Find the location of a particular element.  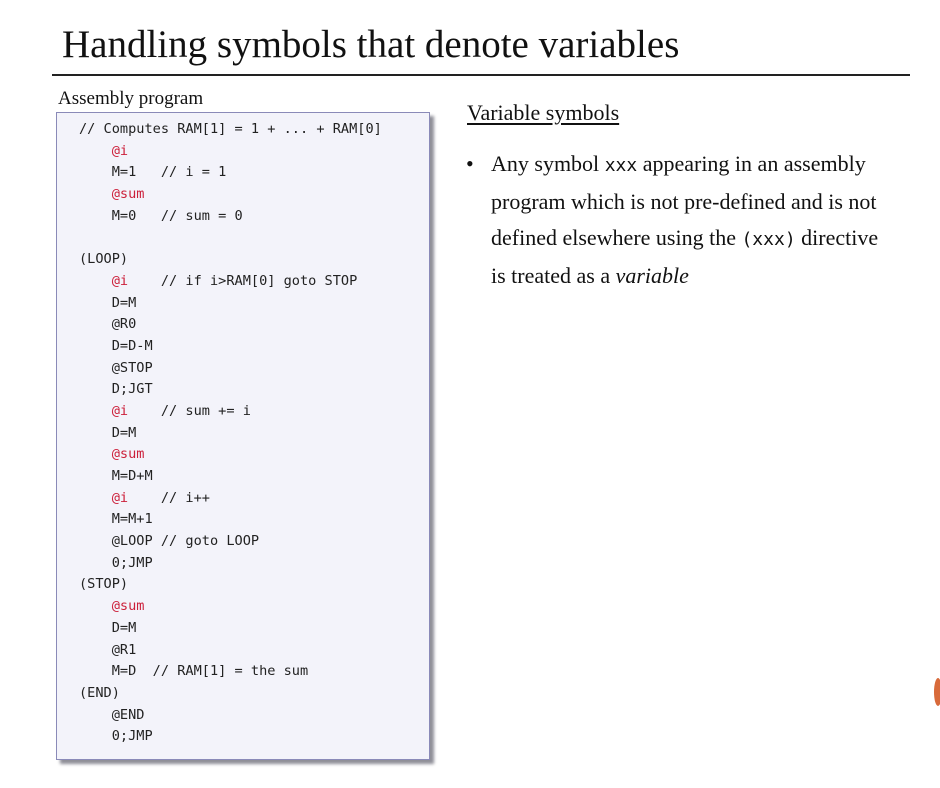

code-comment: // i = 1 is located at coordinates (181, 172).